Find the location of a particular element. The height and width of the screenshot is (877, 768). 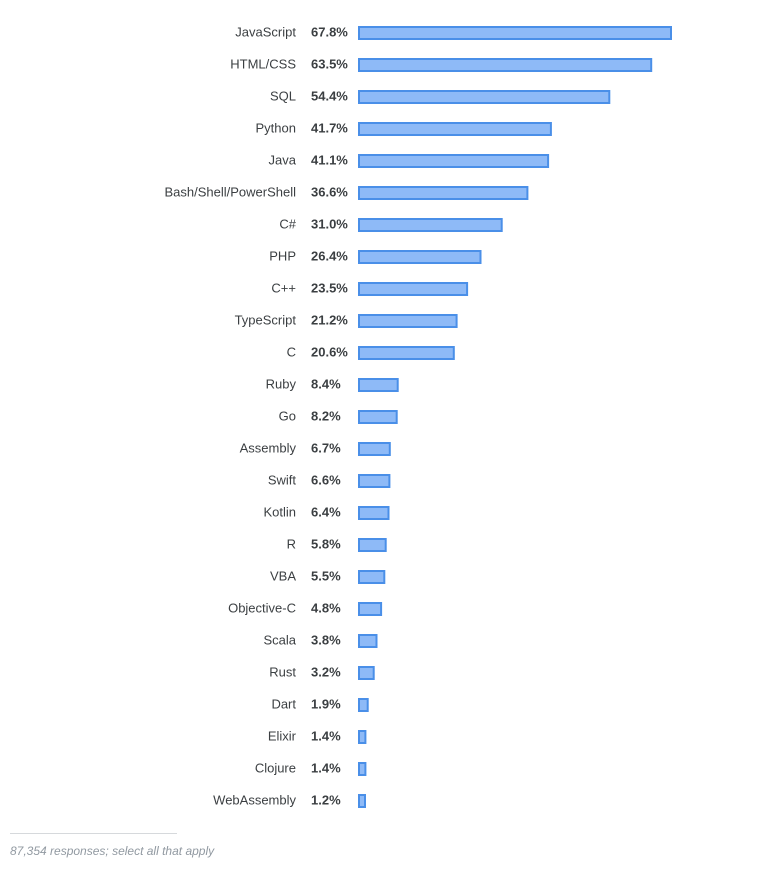

category-label-c: C is located at coordinates (291, 351).